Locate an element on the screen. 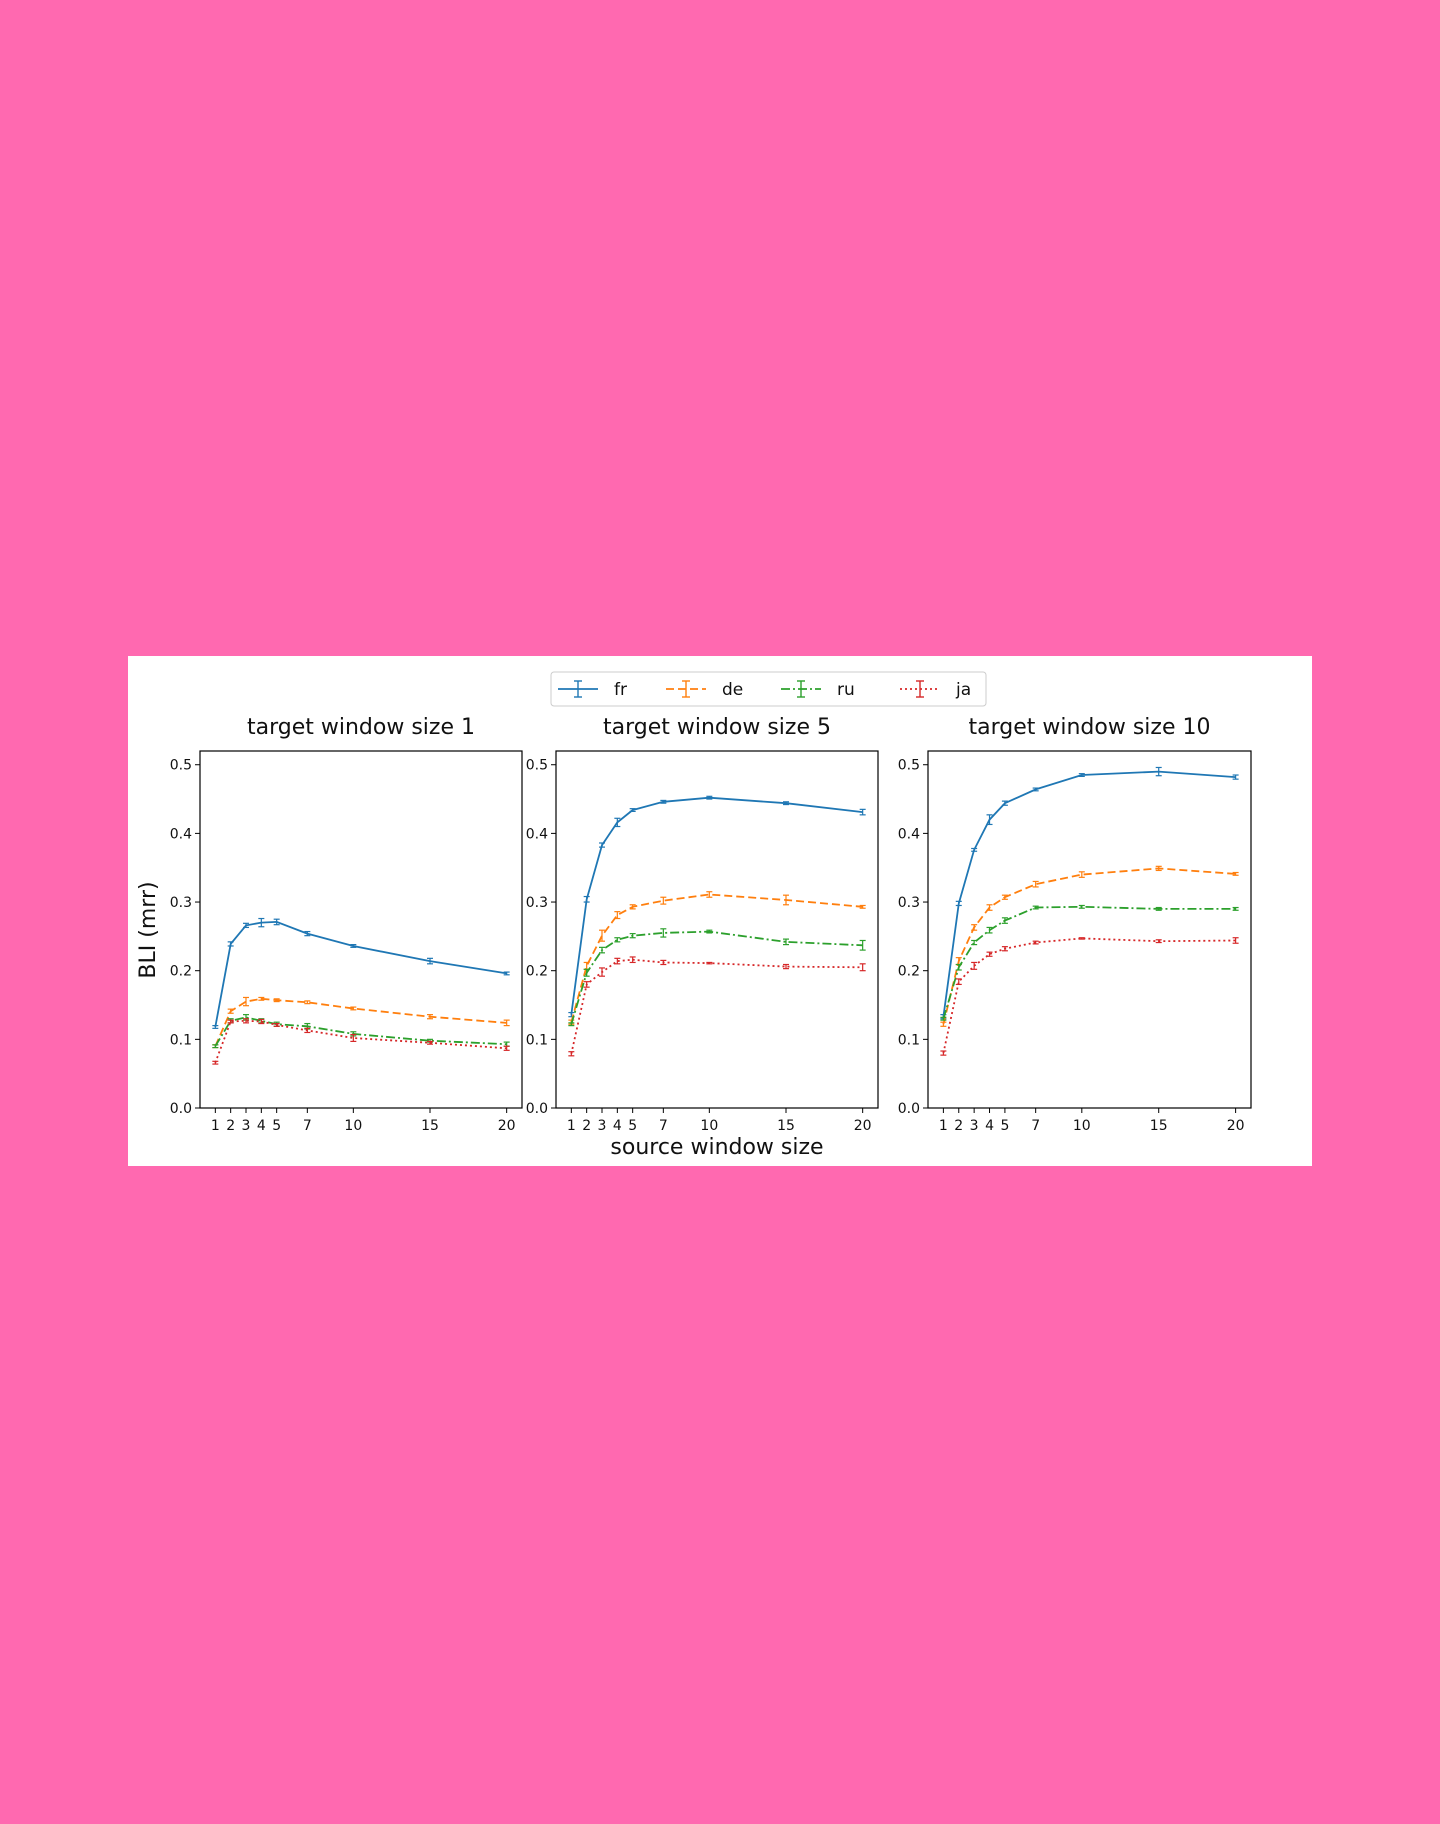 The width and height of the screenshot is (1440, 1824). series-de is located at coordinates (717, 958).